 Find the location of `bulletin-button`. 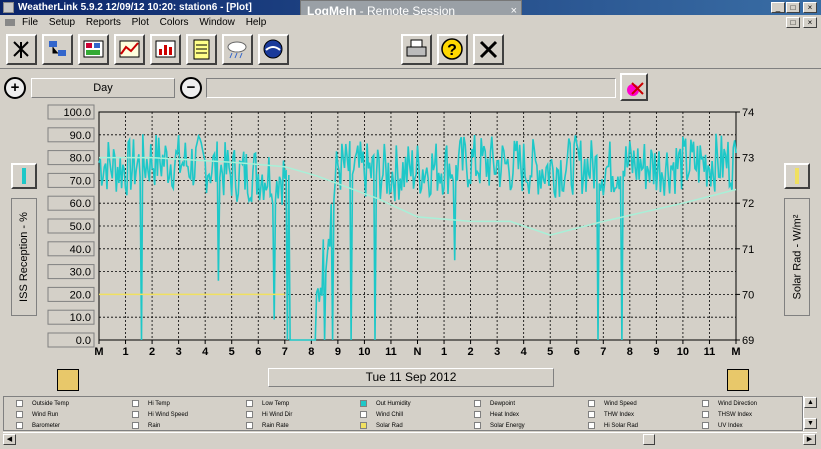

bulletin-button is located at coordinates (93, 49).